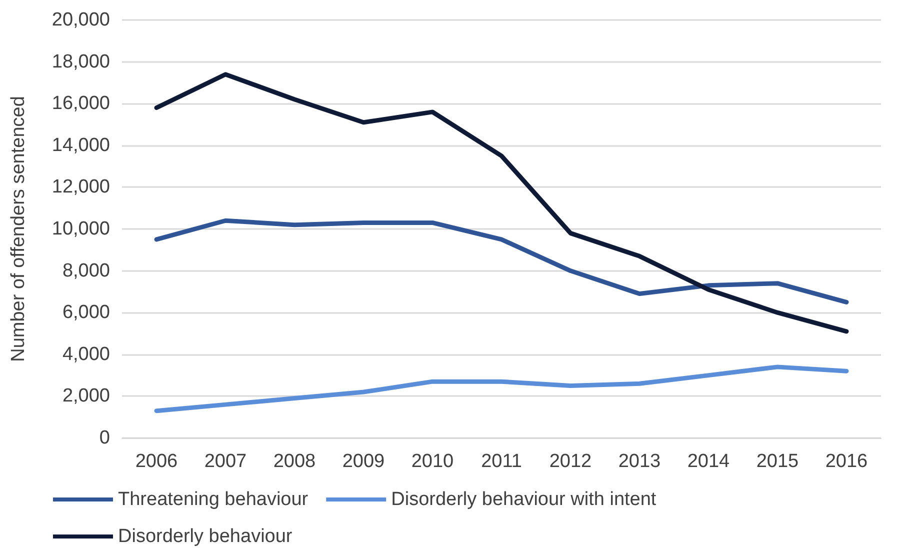 This screenshot has height=550, width=897. Describe the element at coordinates (86, 313) in the screenshot. I see `y-tick-label: 6,000` at that location.